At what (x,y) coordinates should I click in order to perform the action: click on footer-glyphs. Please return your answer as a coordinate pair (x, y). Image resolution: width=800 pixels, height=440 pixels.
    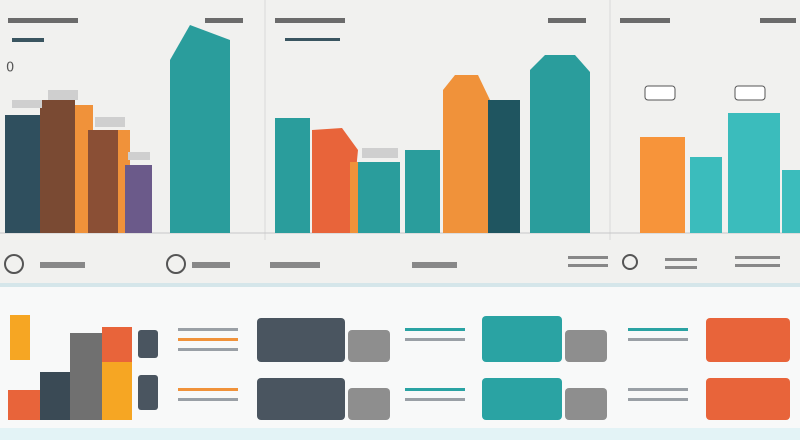
    Looking at the image, I should click on (410, 262).